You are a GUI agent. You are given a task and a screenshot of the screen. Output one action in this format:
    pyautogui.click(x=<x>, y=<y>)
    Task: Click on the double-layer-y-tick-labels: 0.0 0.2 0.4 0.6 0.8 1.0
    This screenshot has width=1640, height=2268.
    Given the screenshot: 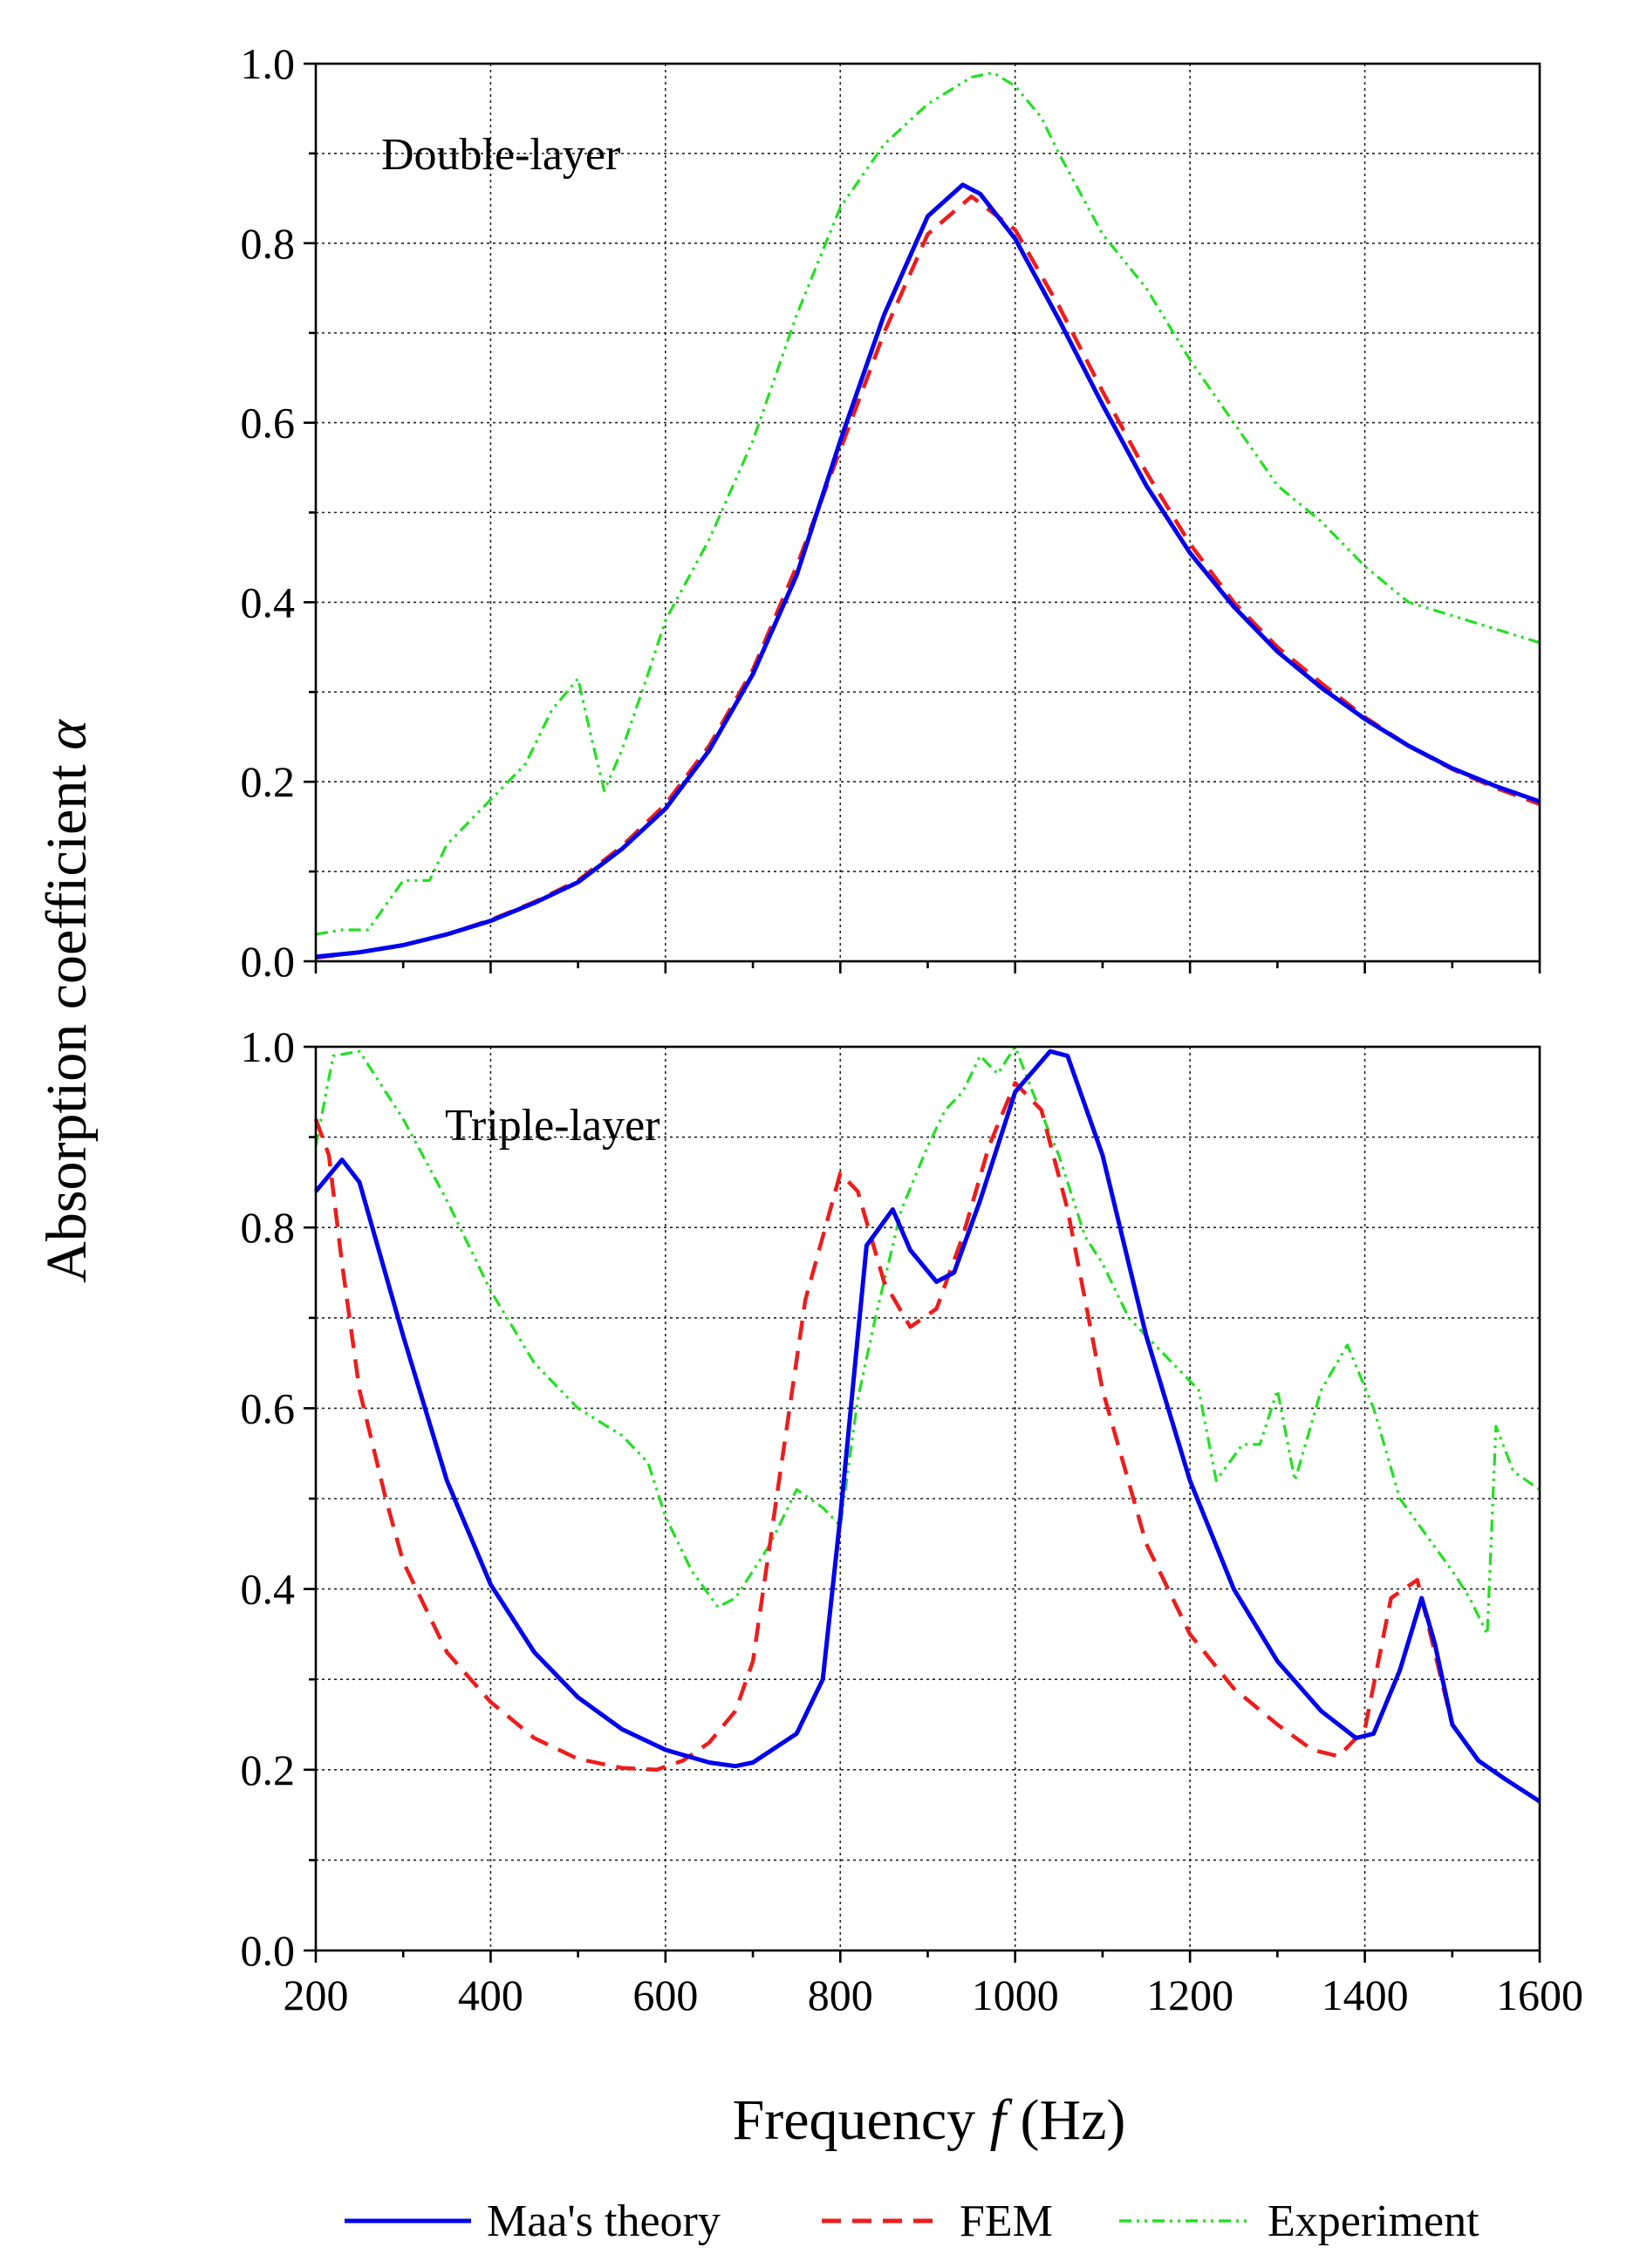 What is the action you would take?
    pyautogui.click(x=268, y=513)
    